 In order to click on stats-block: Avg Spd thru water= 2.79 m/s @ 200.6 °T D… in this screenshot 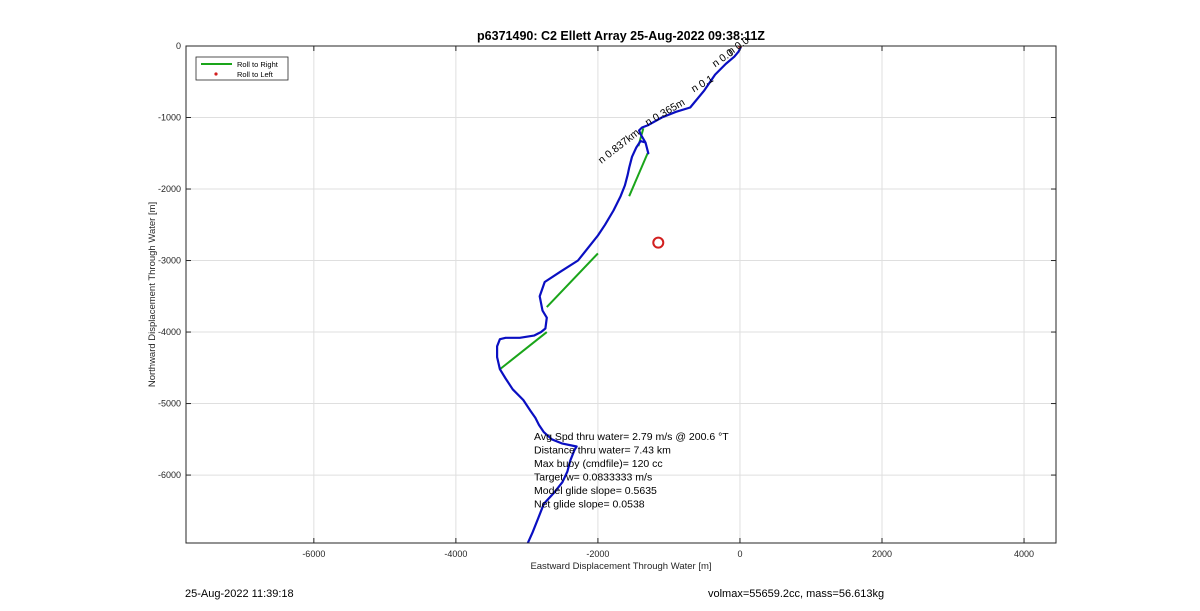, I will do `click(631, 471)`.